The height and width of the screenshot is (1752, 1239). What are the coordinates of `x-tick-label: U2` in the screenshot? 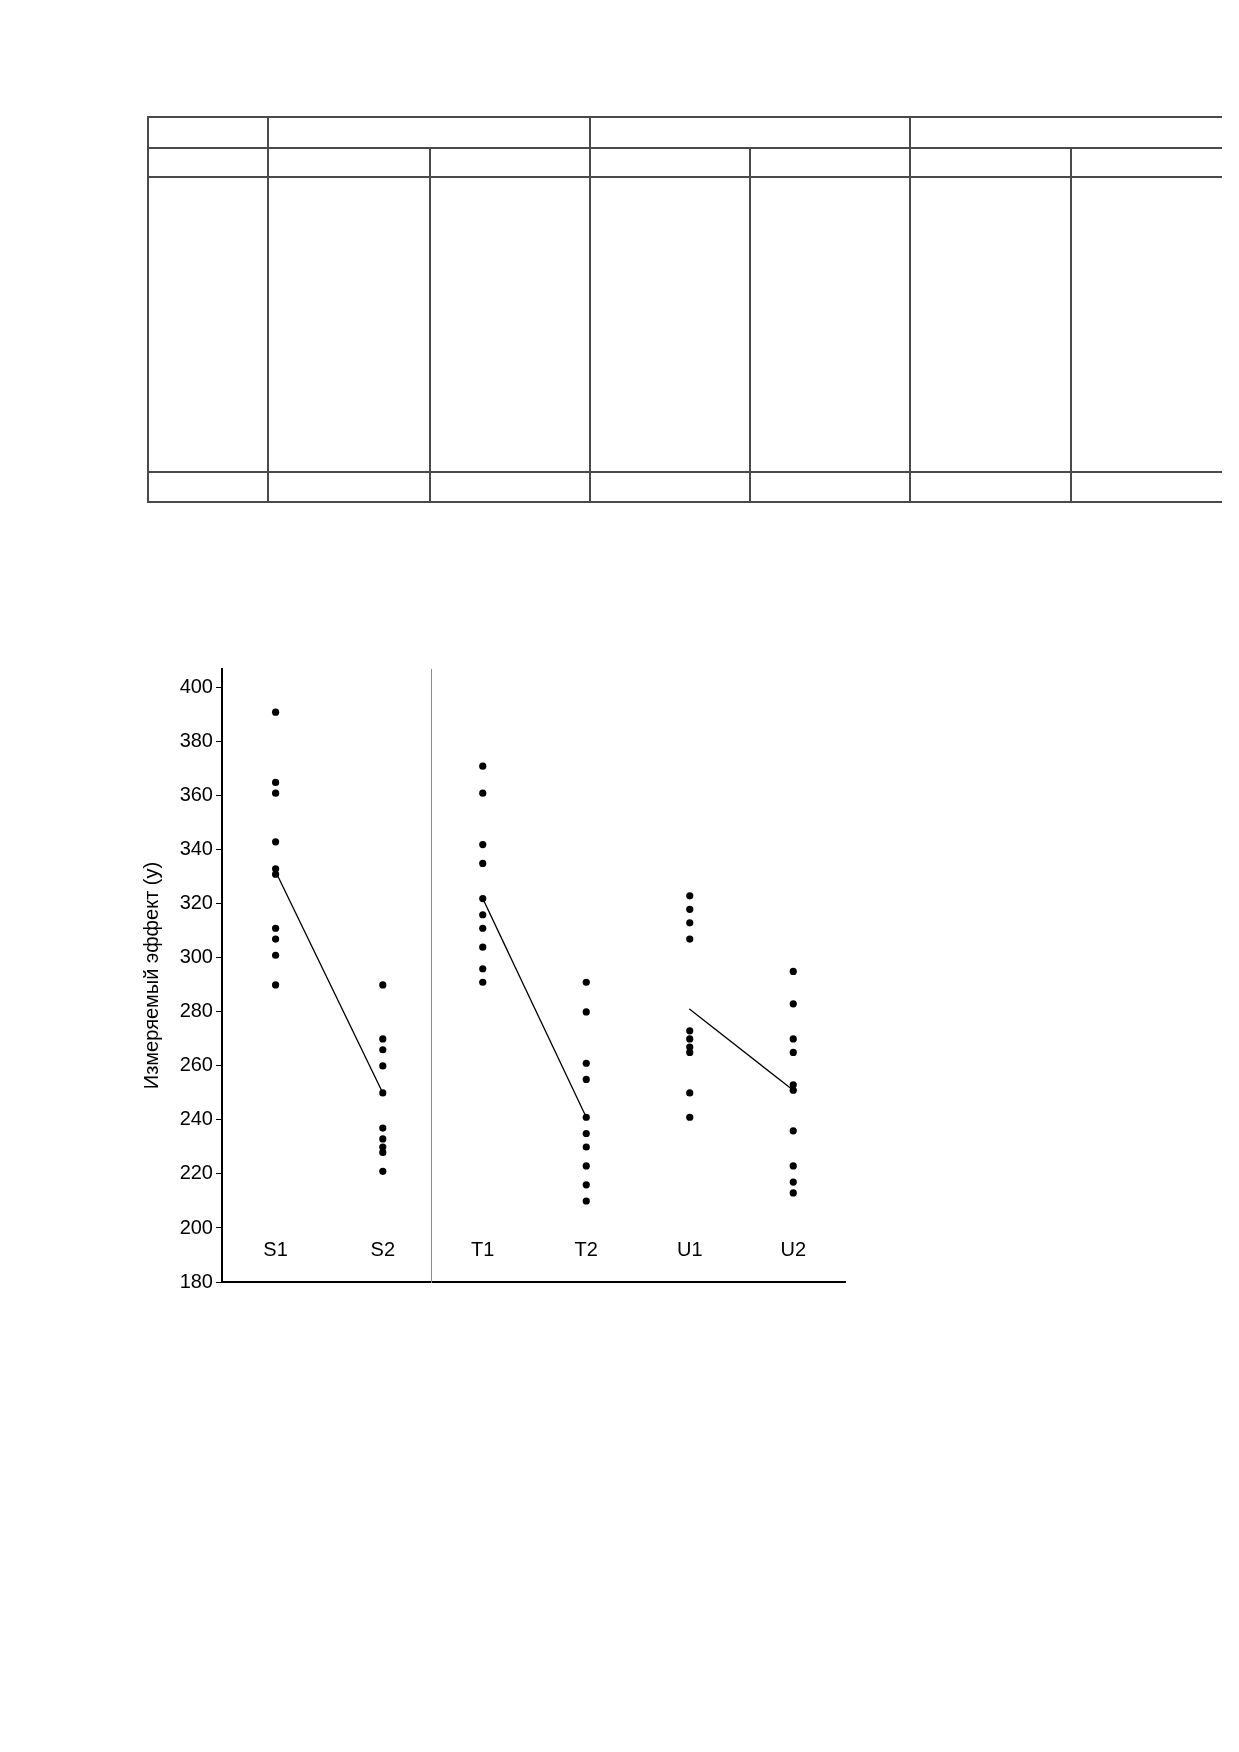 It's located at (793, 1248).